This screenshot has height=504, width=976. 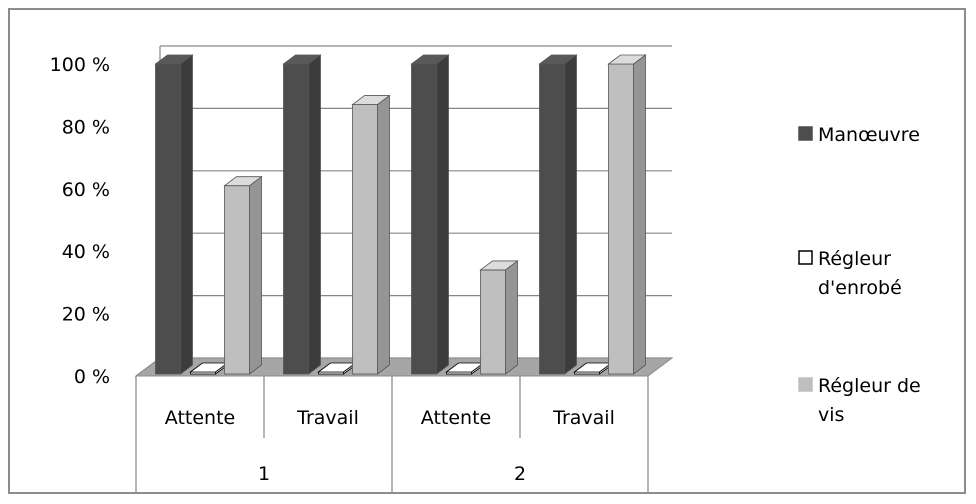 I want to click on legend-label: Régleur, so click(x=854, y=259).